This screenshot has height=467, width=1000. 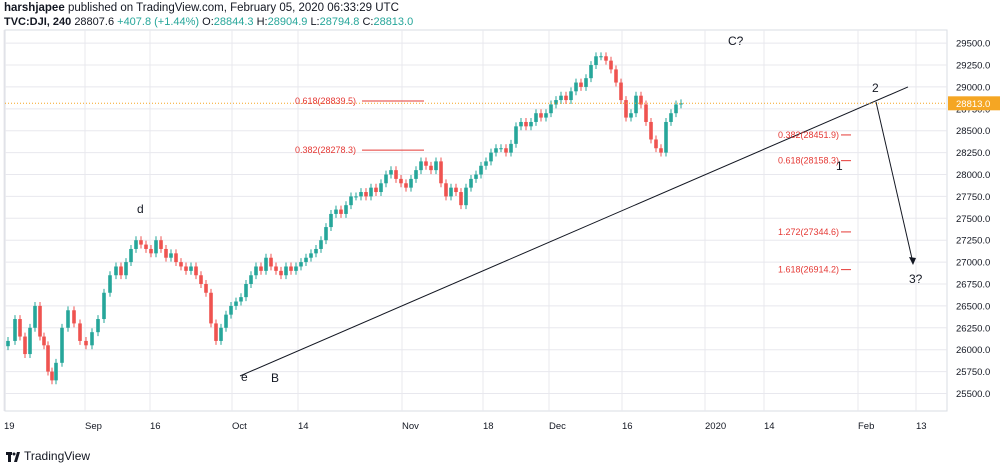 What do you see at coordinates (973, 372) in the screenshot?
I see `y-tick-label: 25750.0` at bounding box center [973, 372].